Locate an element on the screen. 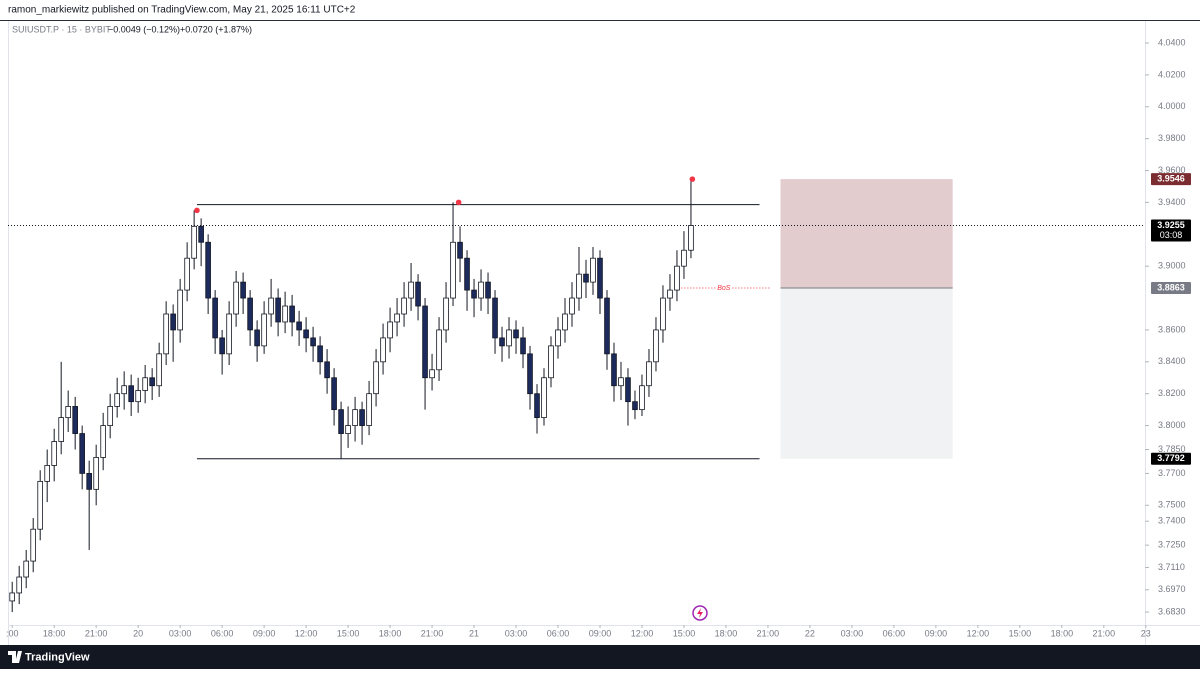  symbol-label: SUIUSDT.P · 15 · BYBIT is located at coordinates (61, 29).